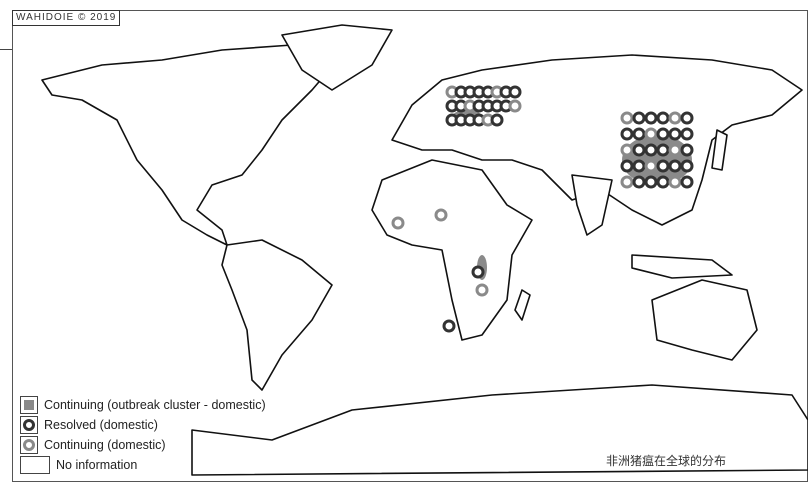 This screenshot has width=811, height=500. What do you see at coordinates (452, 250) in the screenshot?
I see `africa` at bounding box center [452, 250].